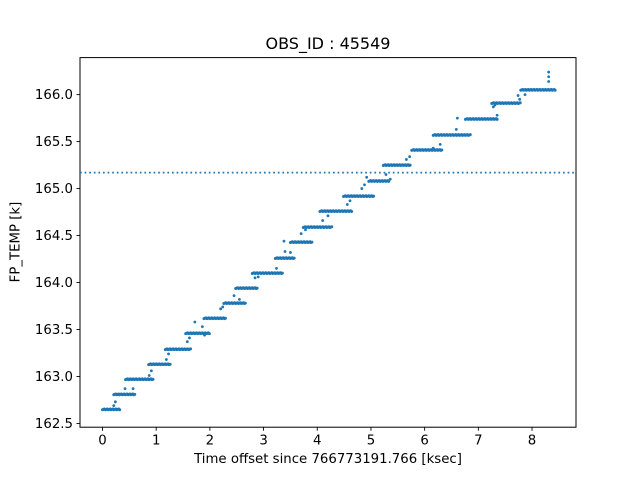 This screenshot has height=480, width=640. What do you see at coordinates (328, 43) in the screenshot?
I see `chart-title: OBS_ID : 45549` at bounding box center [328, 43].